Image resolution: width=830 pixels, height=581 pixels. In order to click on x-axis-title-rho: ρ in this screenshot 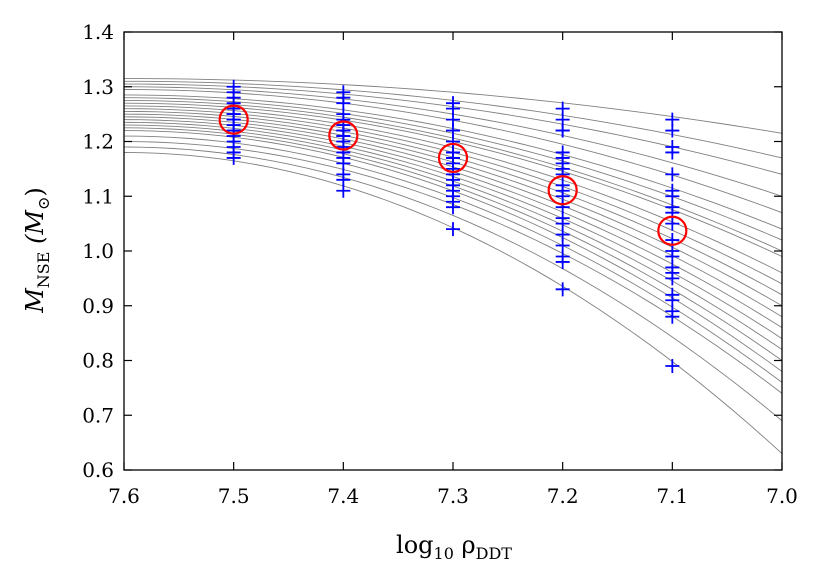, I will do `click(465, 545)`.